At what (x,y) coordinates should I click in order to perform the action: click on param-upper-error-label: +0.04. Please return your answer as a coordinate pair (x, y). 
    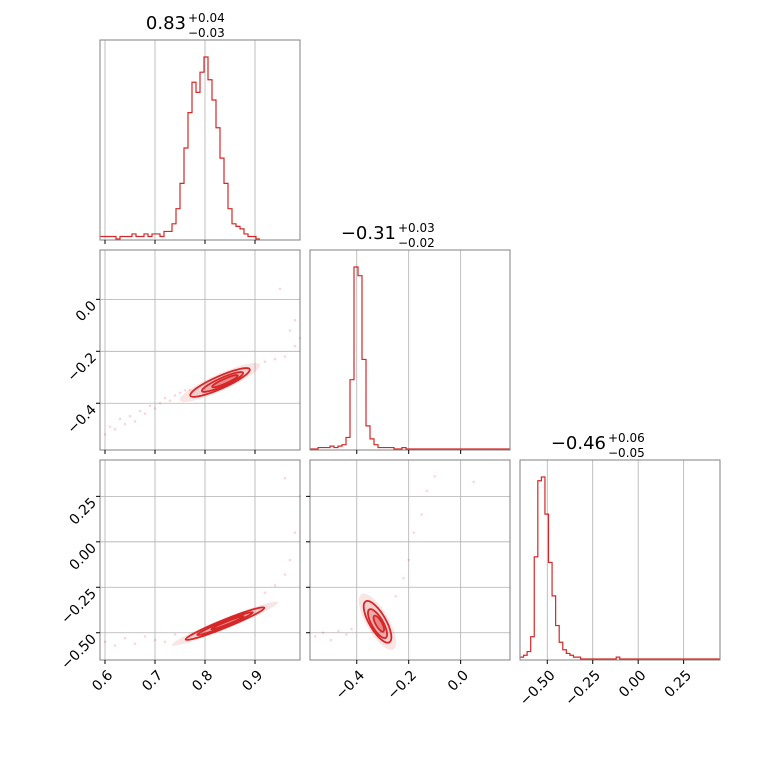
    Looking at the image, I should click on (206, 18).